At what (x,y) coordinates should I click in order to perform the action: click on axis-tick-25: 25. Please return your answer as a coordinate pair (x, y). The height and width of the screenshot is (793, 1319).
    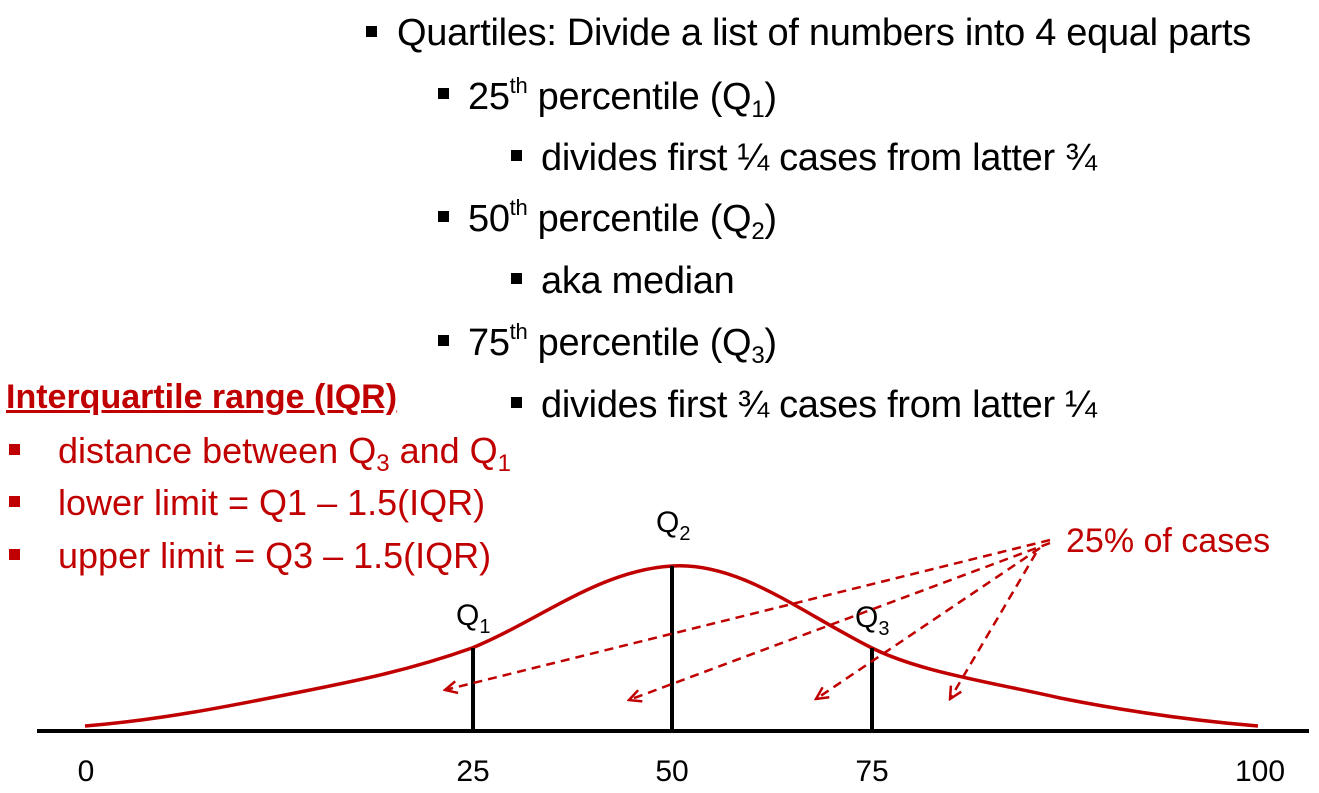
    Looking at the image, I should click on (472, 771).